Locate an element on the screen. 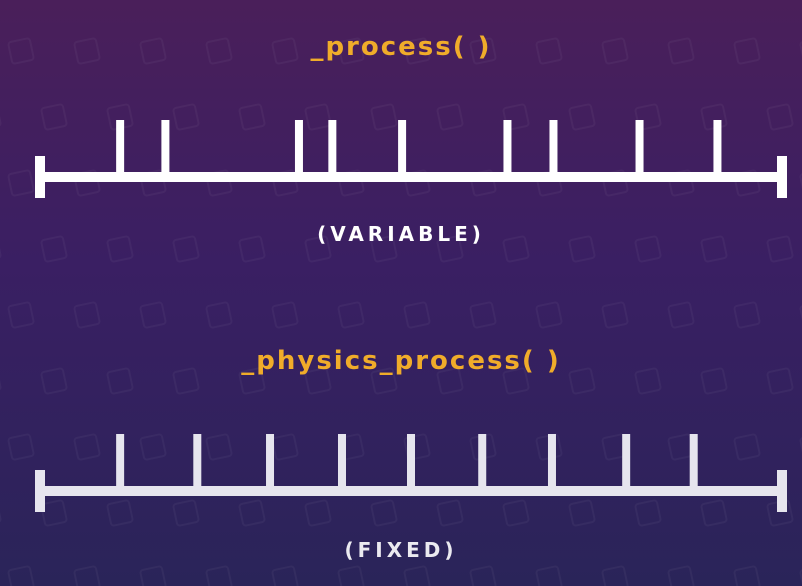  fixed-end-cap is located at coordinates (782, 491).